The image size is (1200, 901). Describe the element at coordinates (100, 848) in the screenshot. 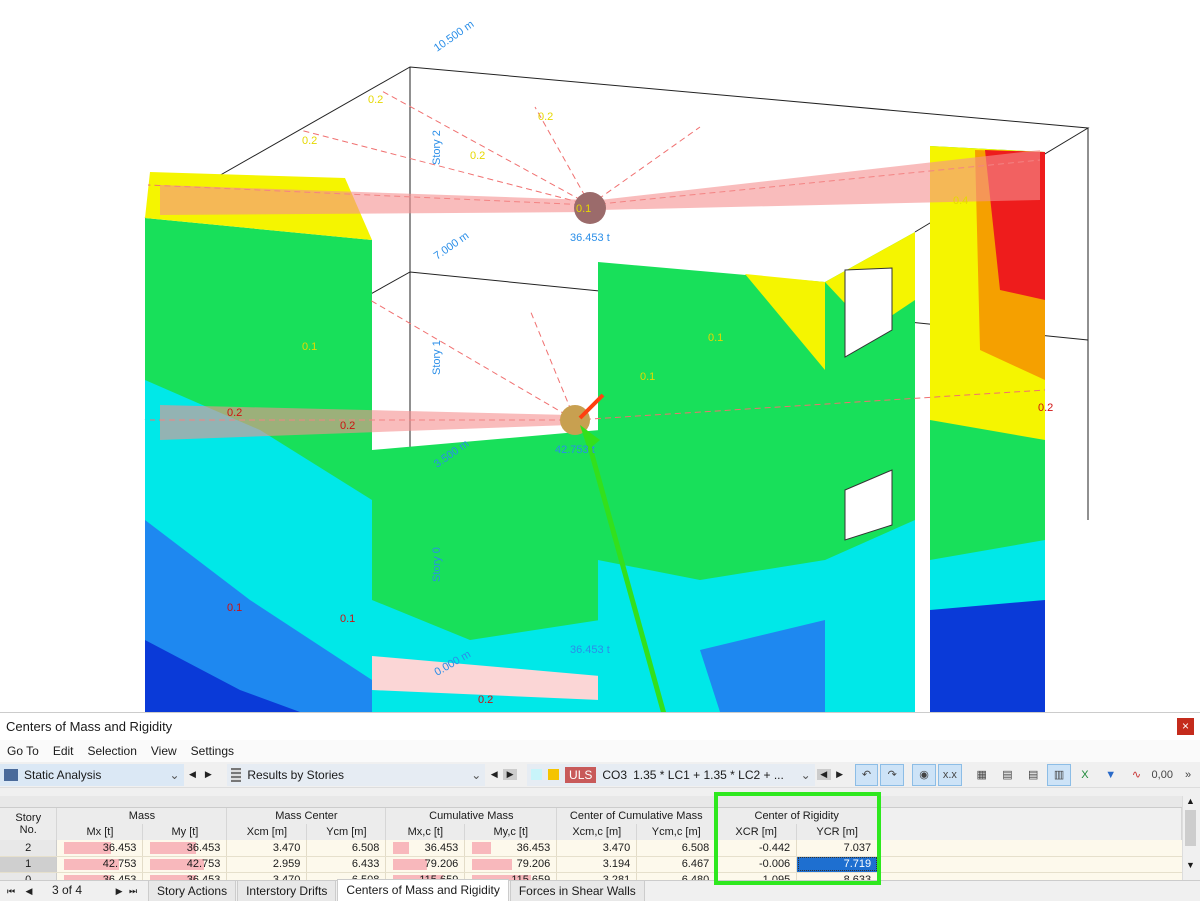

I see `cell-mx: 36.453` at that location.